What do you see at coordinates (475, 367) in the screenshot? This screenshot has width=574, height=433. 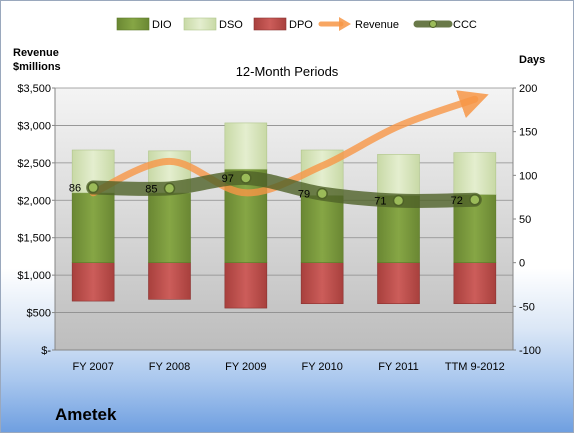 I see `x-tick-label: TTM 9-2012` at bounding box center [475, 367].